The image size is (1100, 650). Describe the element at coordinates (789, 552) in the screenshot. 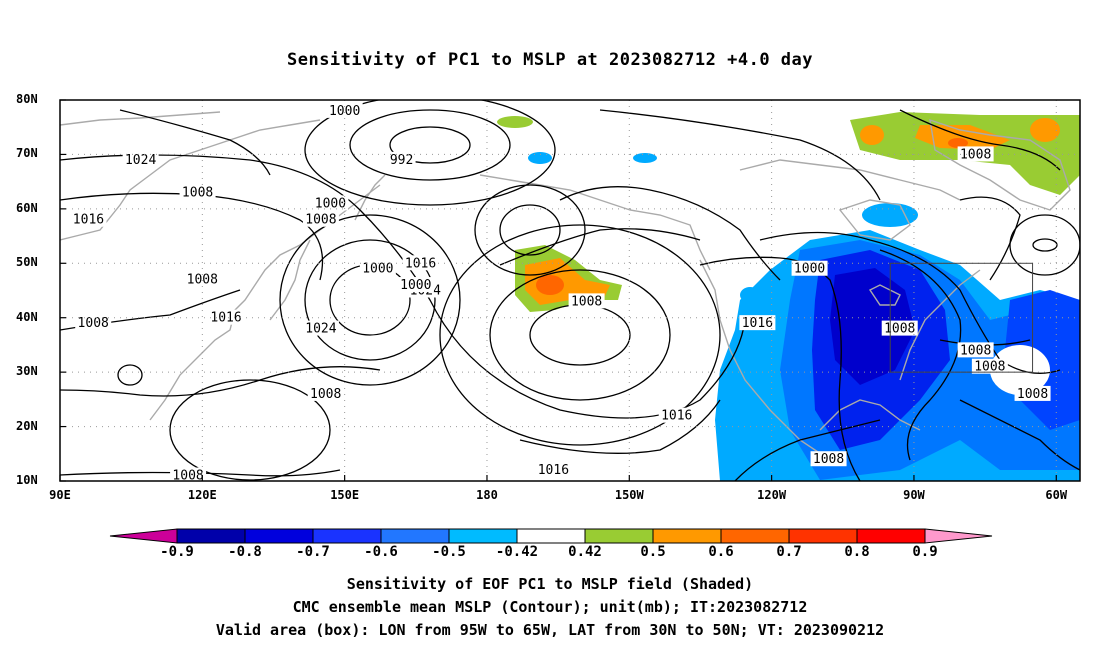

I see `colorbar-tick-label: 0.7` at that location.